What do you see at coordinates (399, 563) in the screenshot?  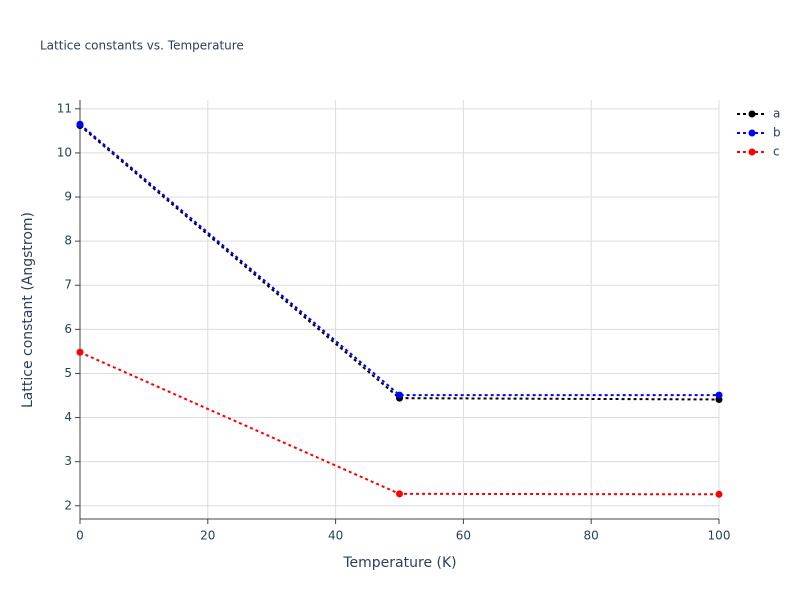 I see `x-axis-title: Temperature (K)` at bounding box center [399, 563].